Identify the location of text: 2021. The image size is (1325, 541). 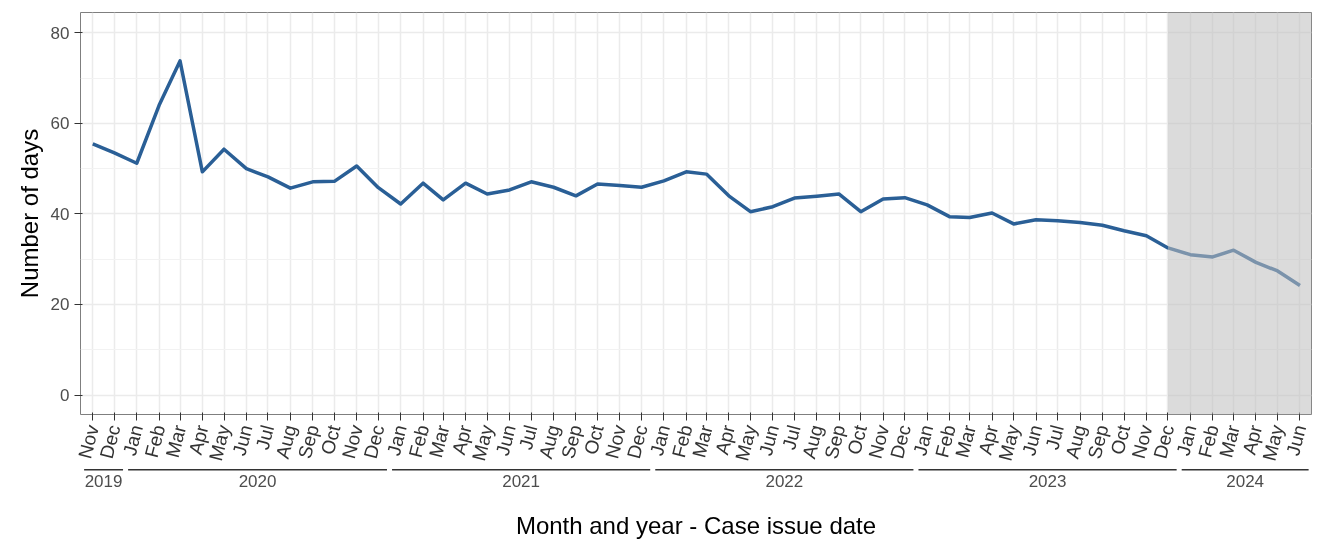
(521, 481).